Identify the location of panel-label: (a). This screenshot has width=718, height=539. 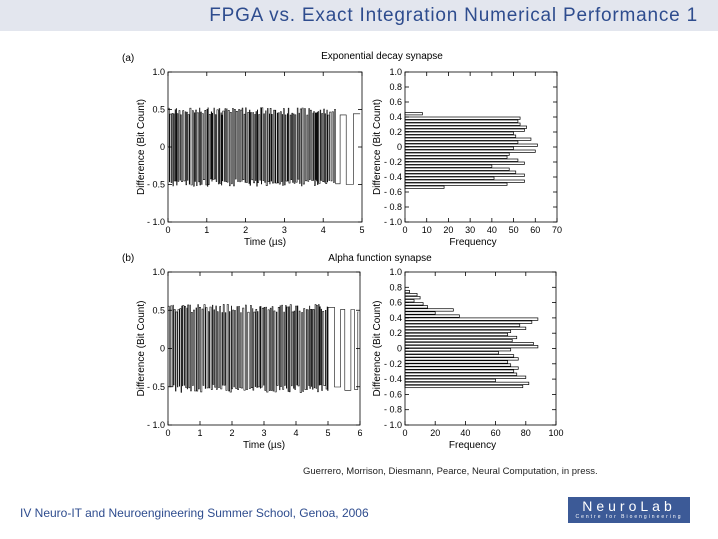
(128, 58).